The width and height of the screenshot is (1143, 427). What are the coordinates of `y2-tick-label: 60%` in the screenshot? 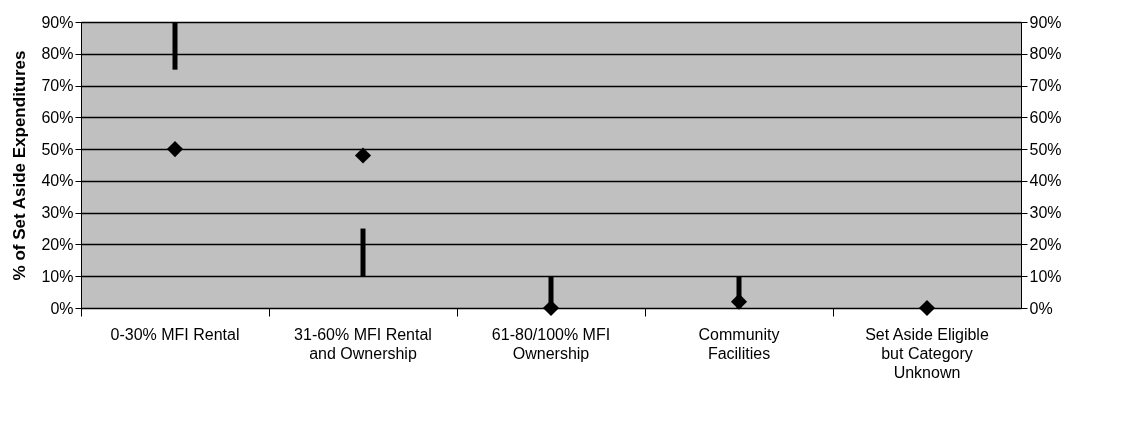 It's located at (1045, 117).